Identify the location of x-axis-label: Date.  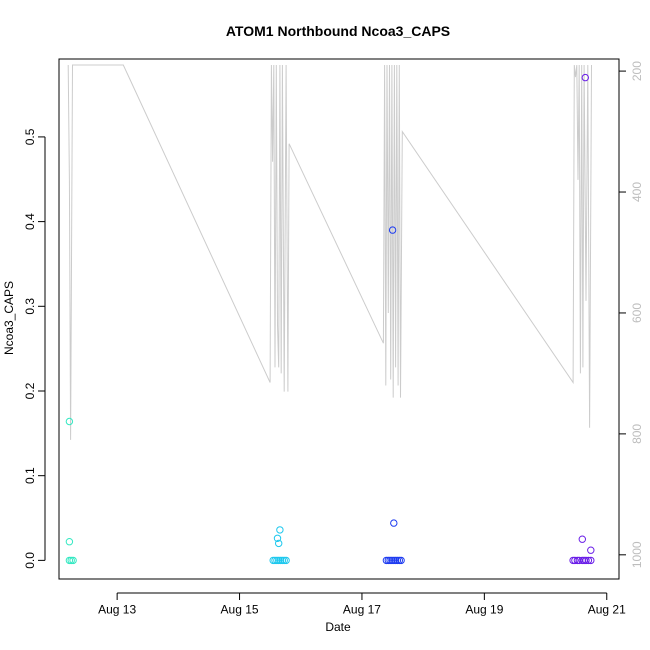
(338, 627).